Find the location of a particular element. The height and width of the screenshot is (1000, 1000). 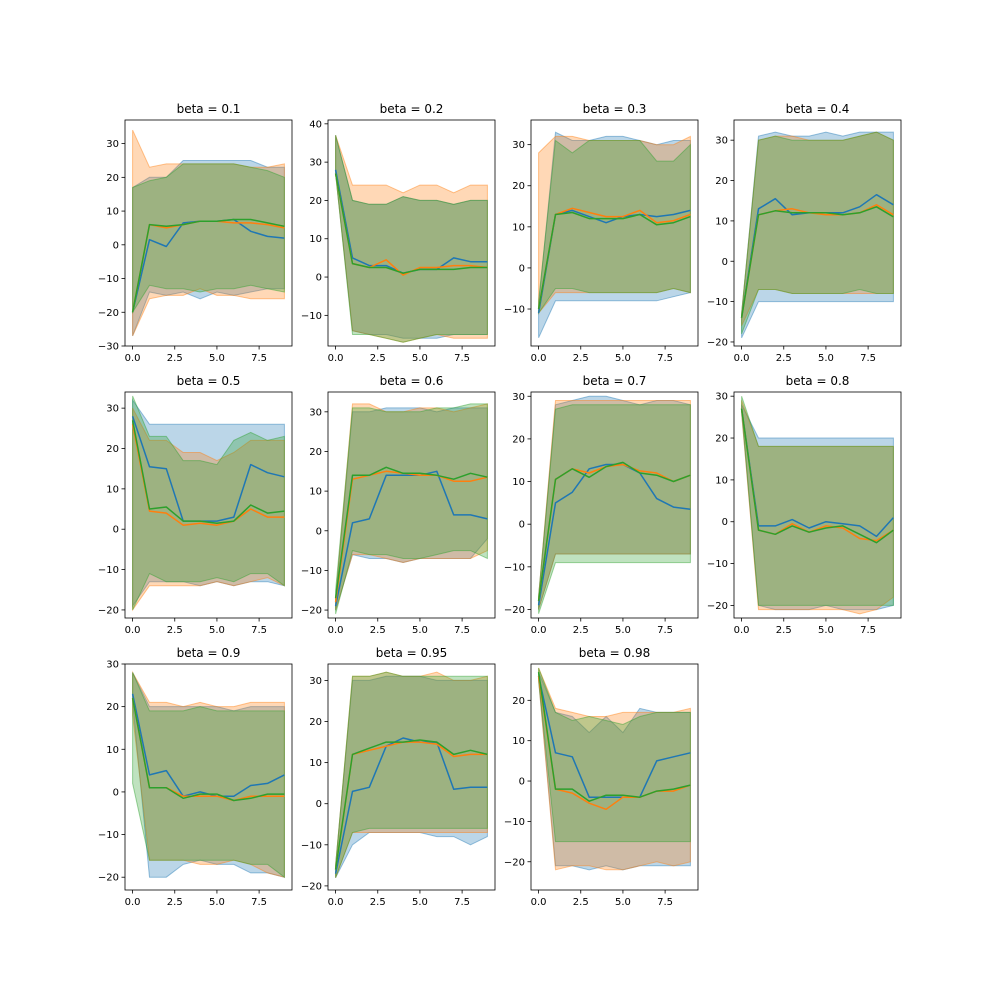

subplot-title: beta = 0.6 is located at coordinates (412, 381).